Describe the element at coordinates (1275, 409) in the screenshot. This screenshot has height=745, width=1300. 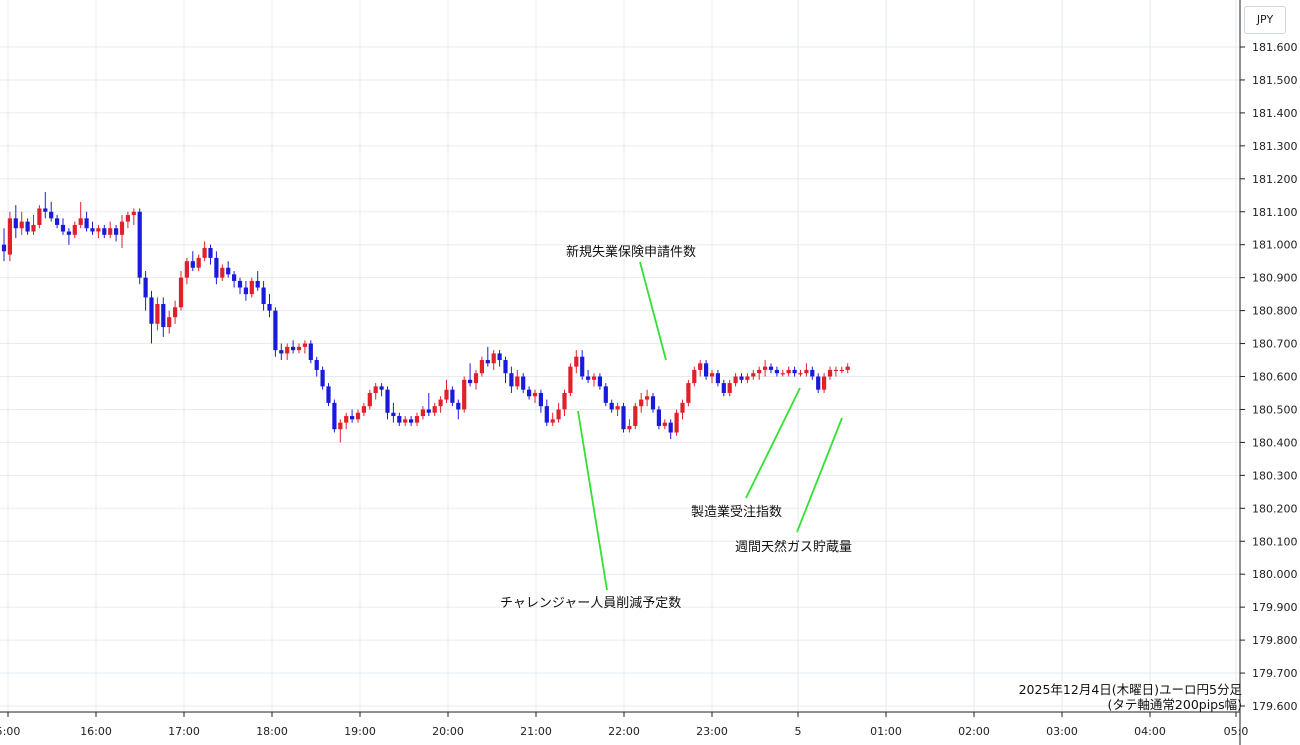
I see `y-tick-label: 180.500` at that location.